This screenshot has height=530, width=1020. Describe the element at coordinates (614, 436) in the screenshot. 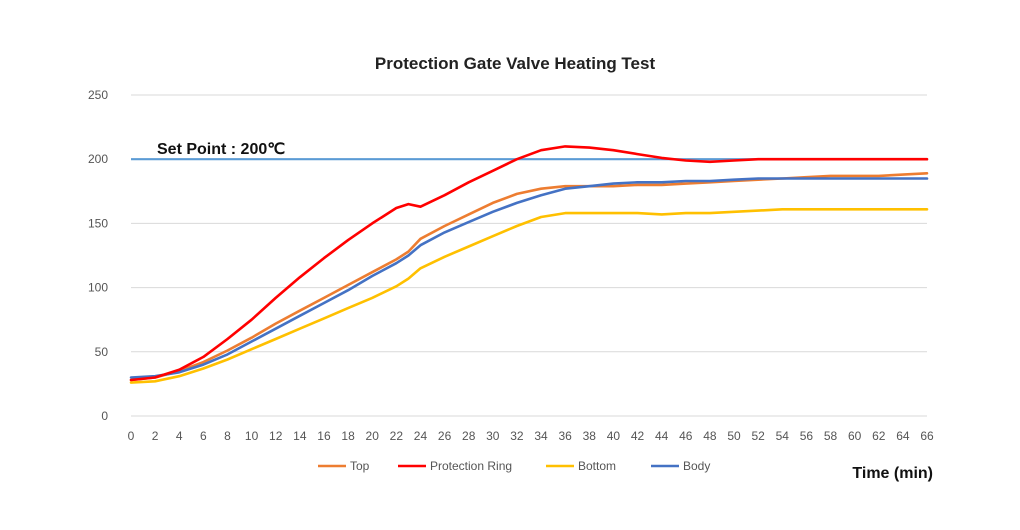

I see `x-tick-label: 40` at that location.